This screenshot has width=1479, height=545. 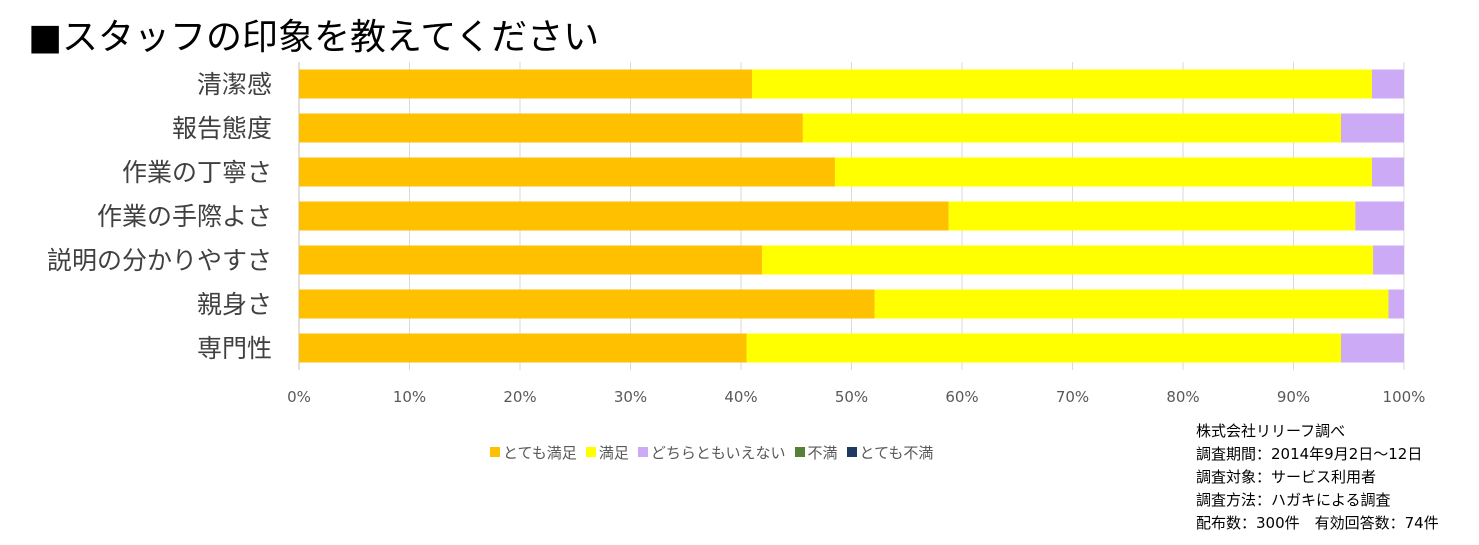 I want to click on survey-target: 調査対象：サービス利用者, so click(x=1286, y=477).